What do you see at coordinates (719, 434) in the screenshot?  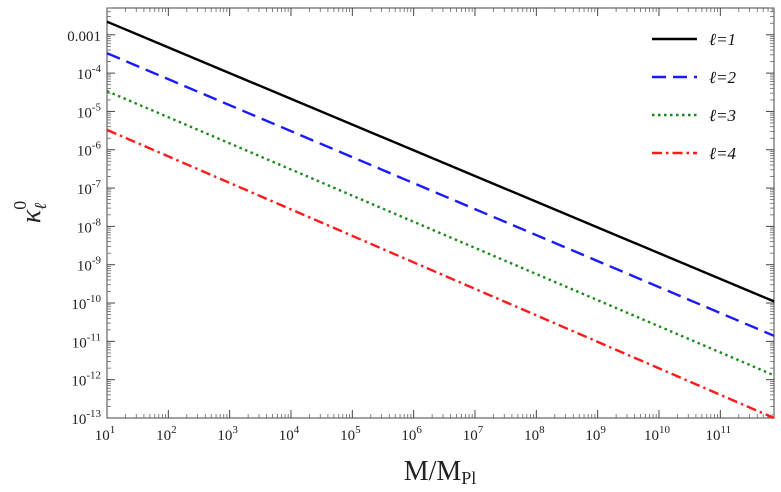 I see `x-tick-label: 10¹¹` at bounding box center [719, 434].